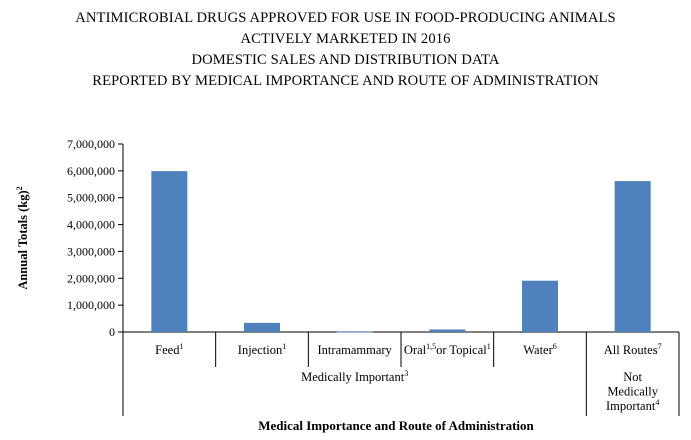 Image resolution: width=691 pixels, height=440 pixels. Describe the element at coordinates (169, 349) in the screenshot. I see `category-label: Feed1` at that location.